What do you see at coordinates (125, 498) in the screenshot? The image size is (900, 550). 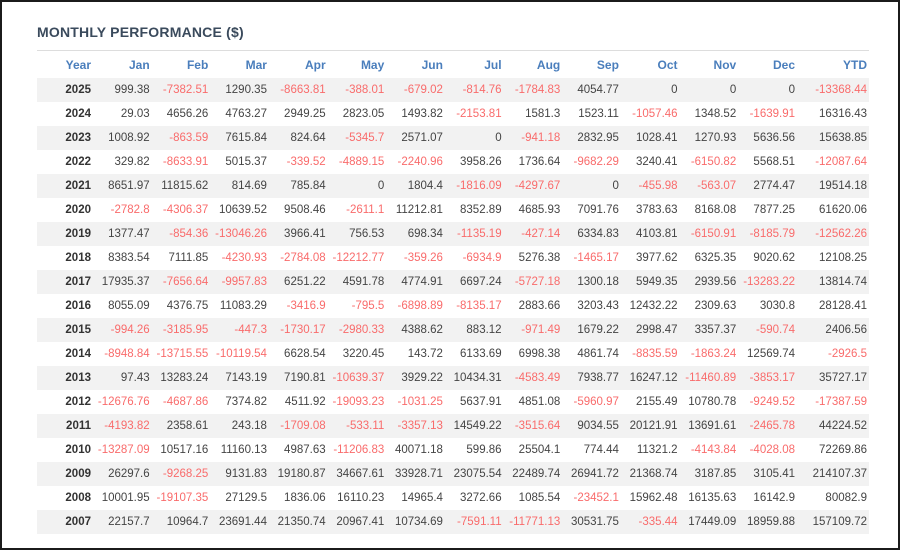 I see `value-cell: 10001.95` at bounding box center [125, 498].